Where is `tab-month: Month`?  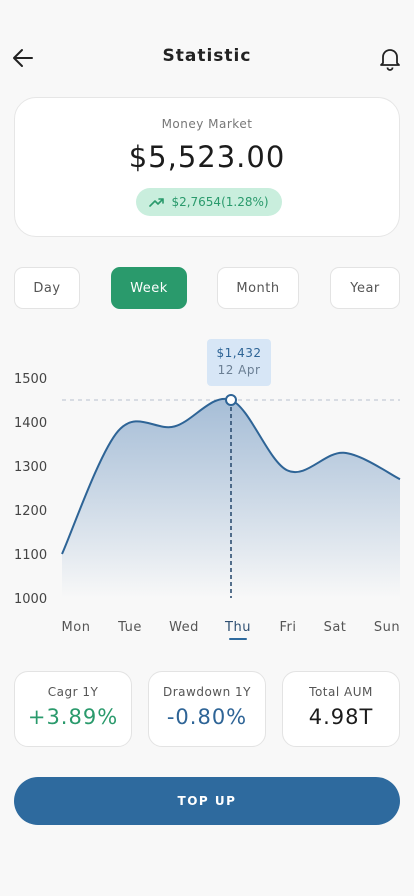 tab-month: Month is located at coordinates (258, 288).